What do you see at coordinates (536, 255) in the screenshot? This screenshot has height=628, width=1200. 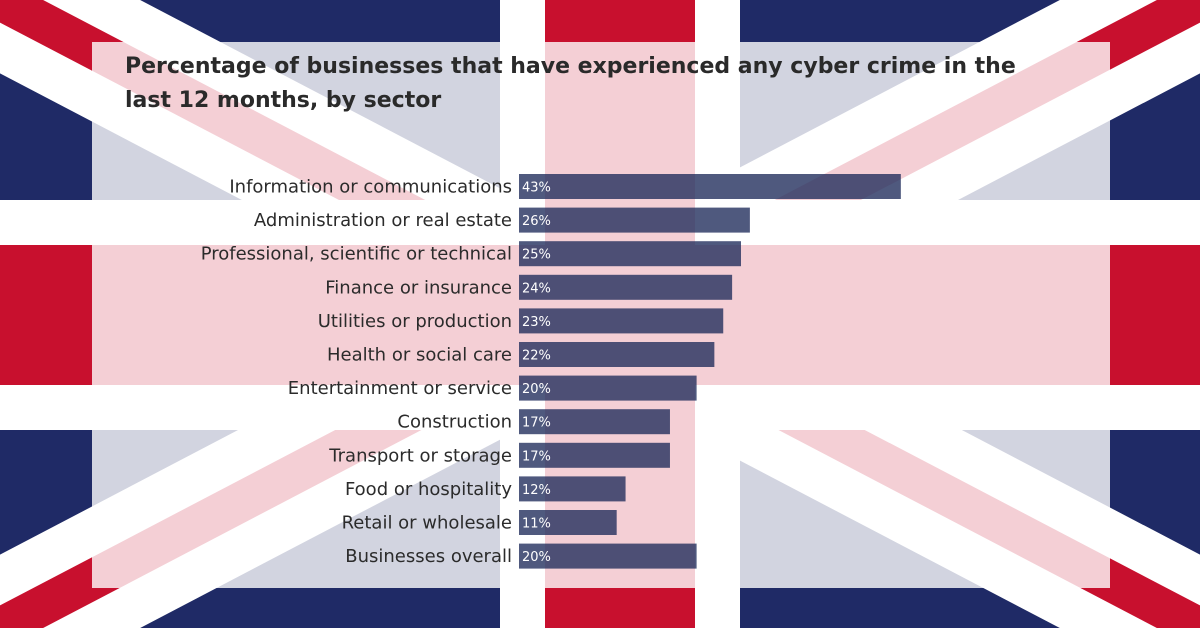 I see `value-label: 25%` at bounding box center [536, 255].